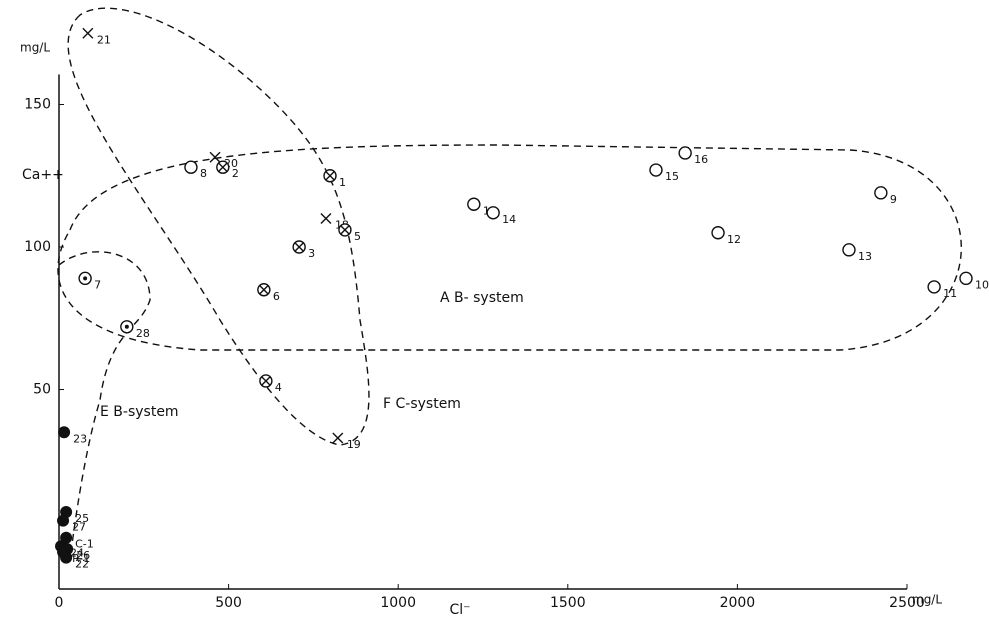  I want to click on x-label: Cl⁻, so click(459, 610).